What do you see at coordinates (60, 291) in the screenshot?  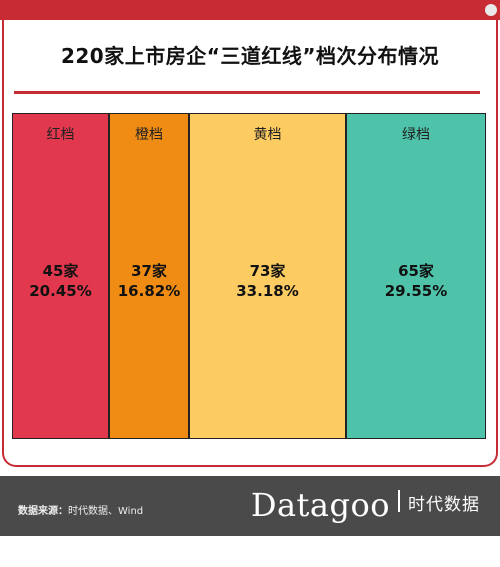 I see `percent-label: 20.45%` at bounding box center [60, 291].